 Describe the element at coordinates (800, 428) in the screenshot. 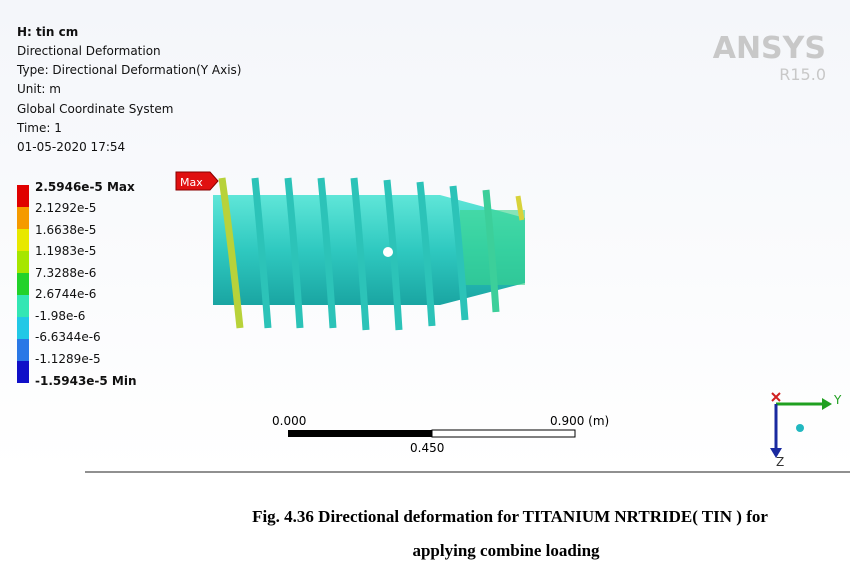

I see `triad-ball` at that location.